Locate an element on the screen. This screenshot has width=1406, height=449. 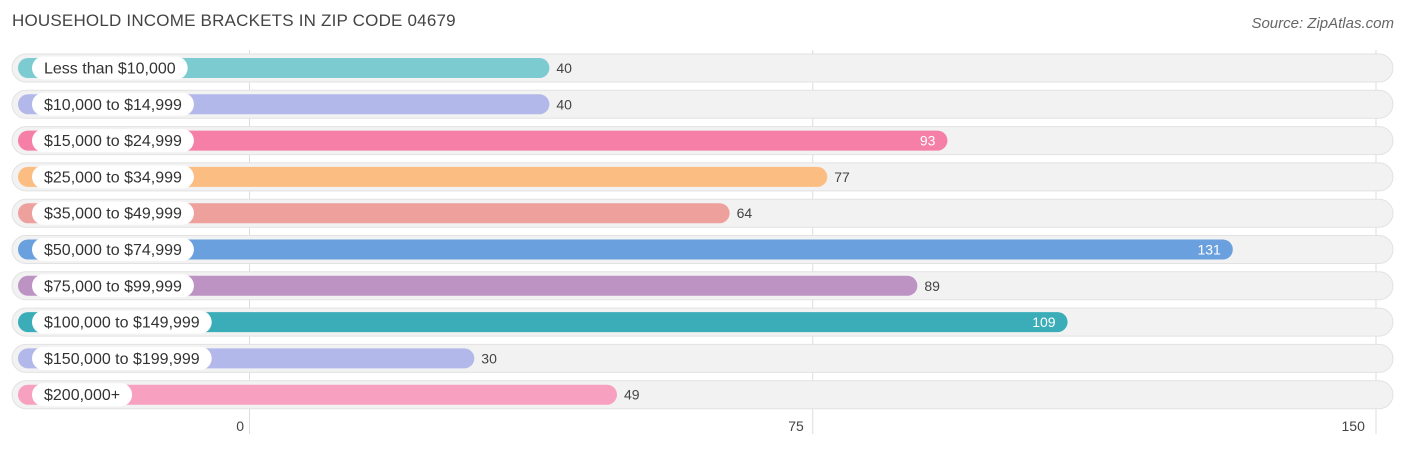
bar-row: $200,000+ 49 is located at coordinates (702, 395).